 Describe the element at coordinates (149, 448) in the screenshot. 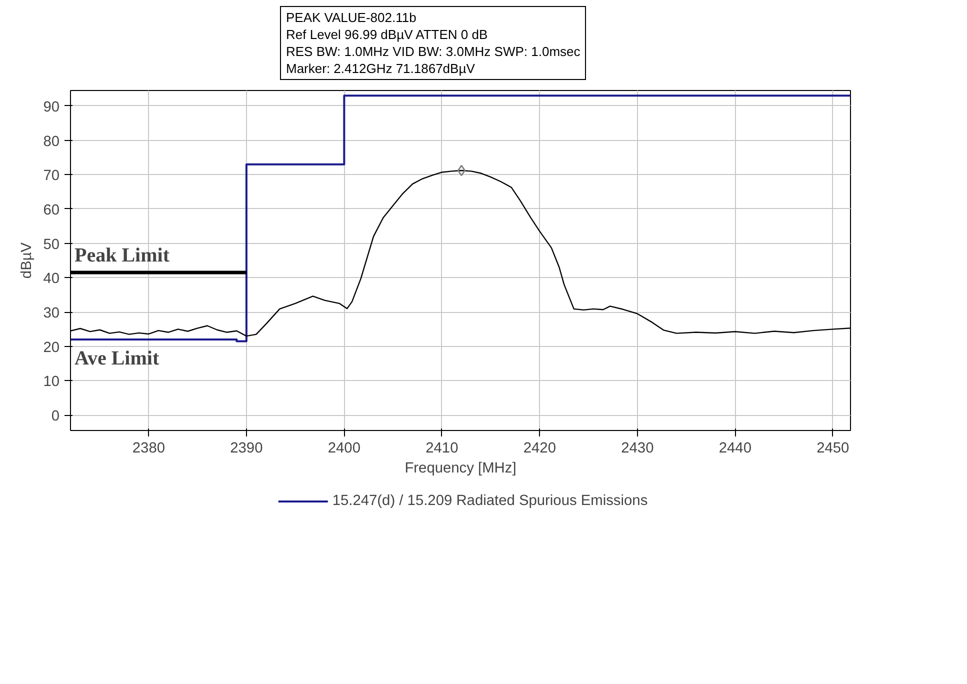

I see `x-tick-label: 2380` at that location.